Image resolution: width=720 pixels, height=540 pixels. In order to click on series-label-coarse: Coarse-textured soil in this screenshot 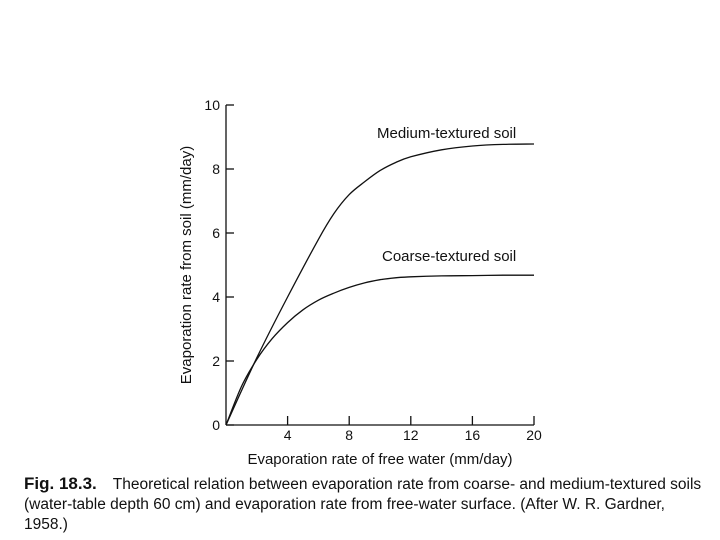, I will do `click(449, 256)`.